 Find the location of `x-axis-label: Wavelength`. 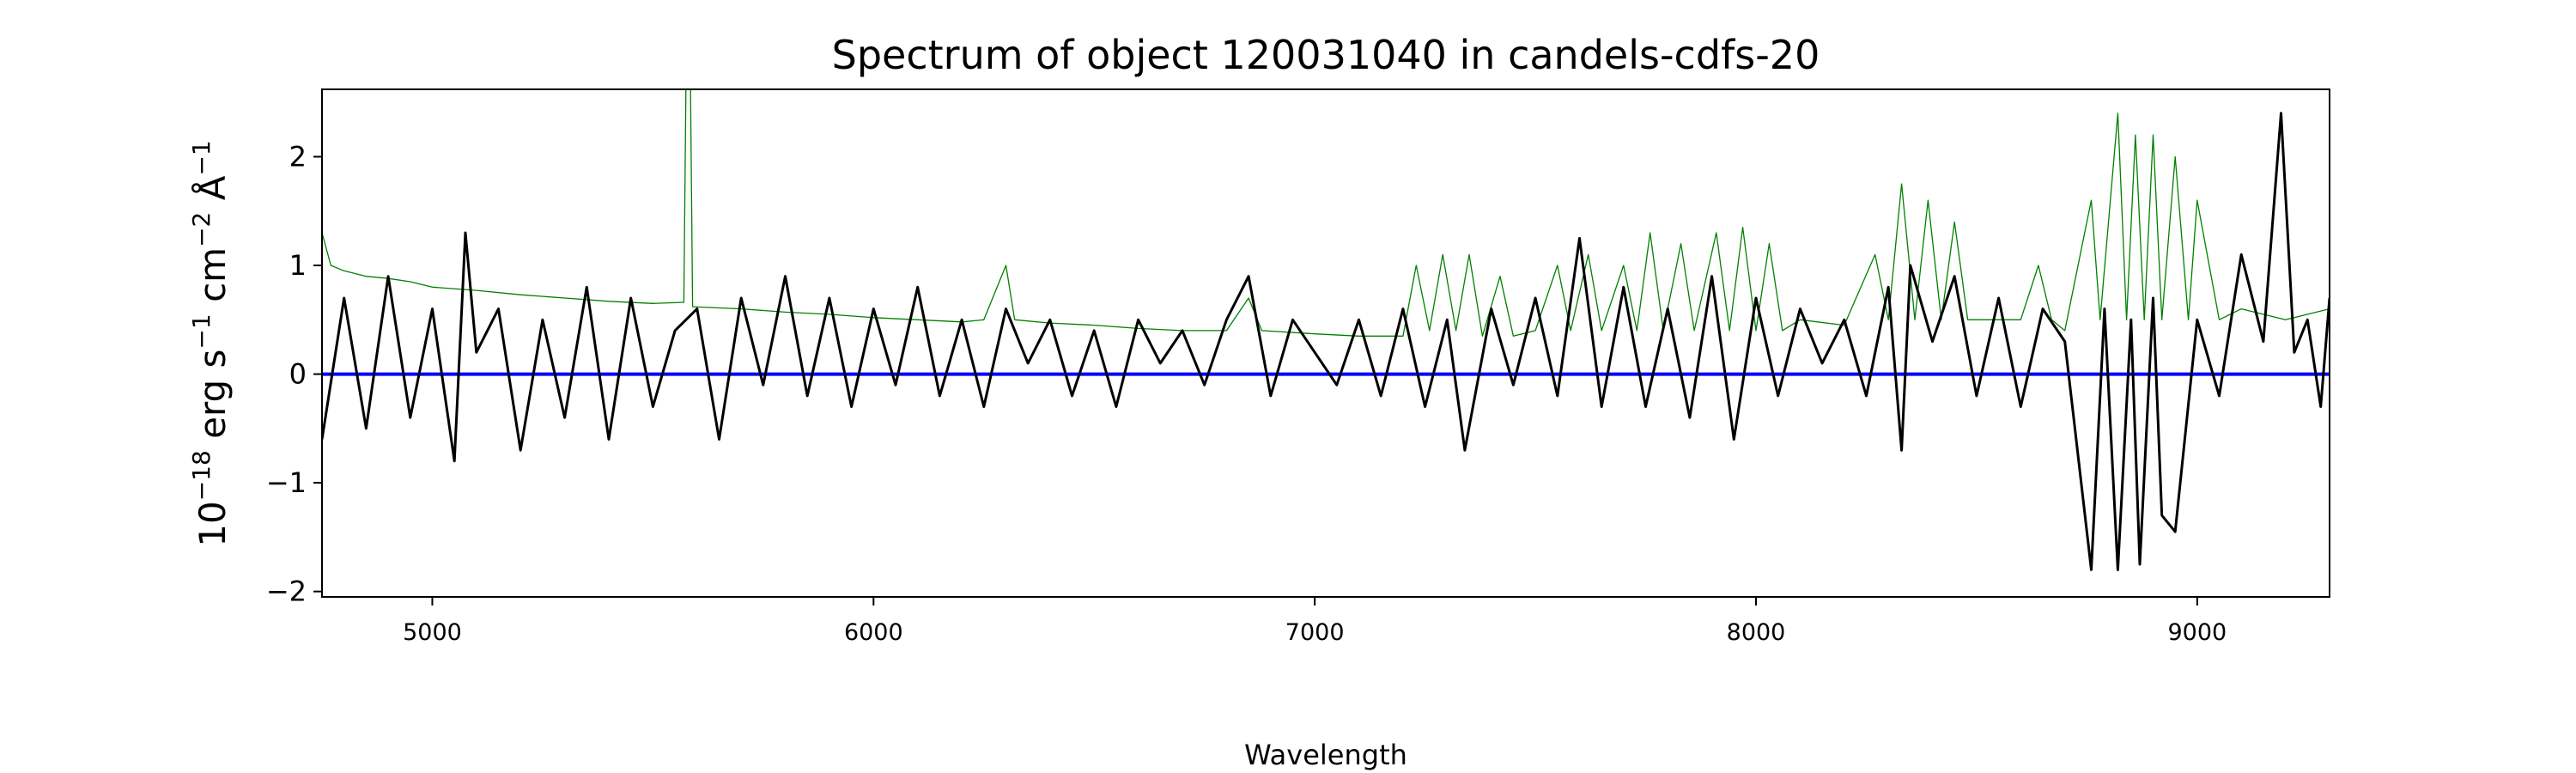

x-axis-label: Wavelength is located at coordinates (1325, 755).